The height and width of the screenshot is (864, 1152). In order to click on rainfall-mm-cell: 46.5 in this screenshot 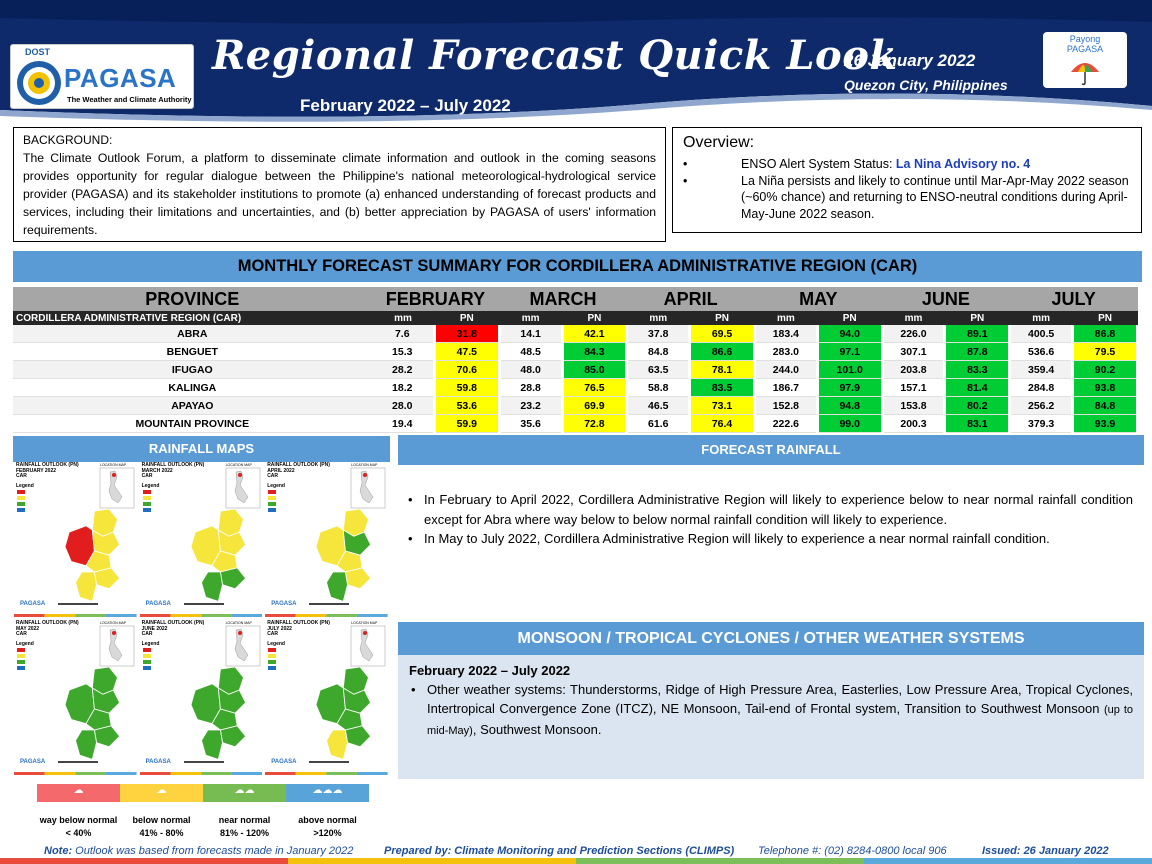, I will do `click(658, 405)`.